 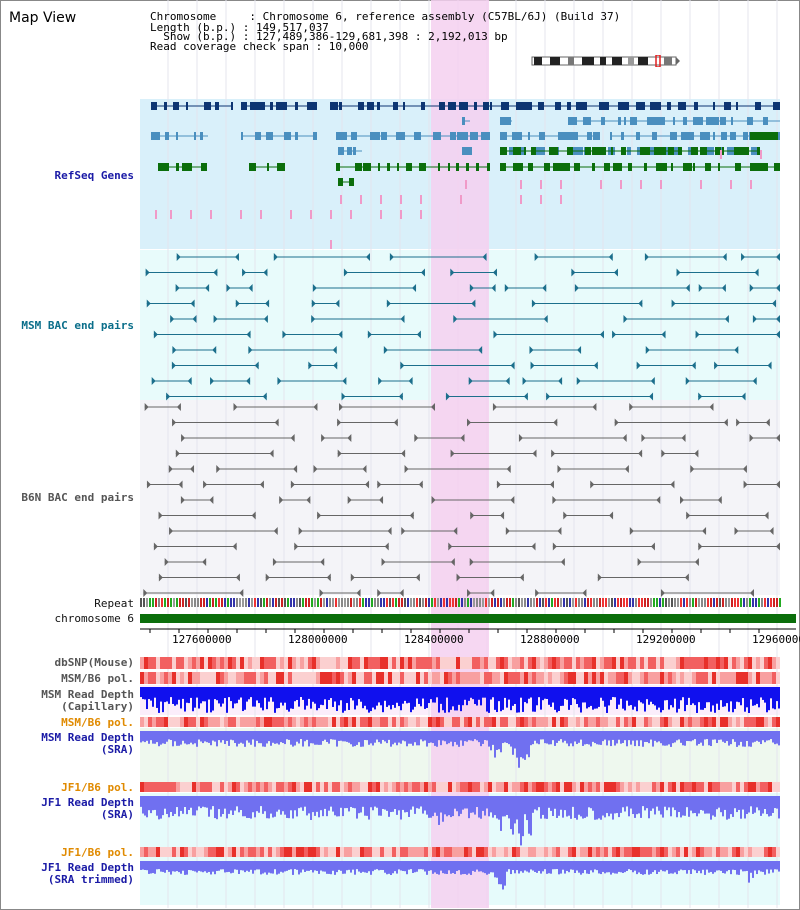 What do you see at coordinates (97, 722) in the screenshot?
I see `msm-b6-pol-sra-label: MSM/B6 pol.` at bounding box center [97, 722].